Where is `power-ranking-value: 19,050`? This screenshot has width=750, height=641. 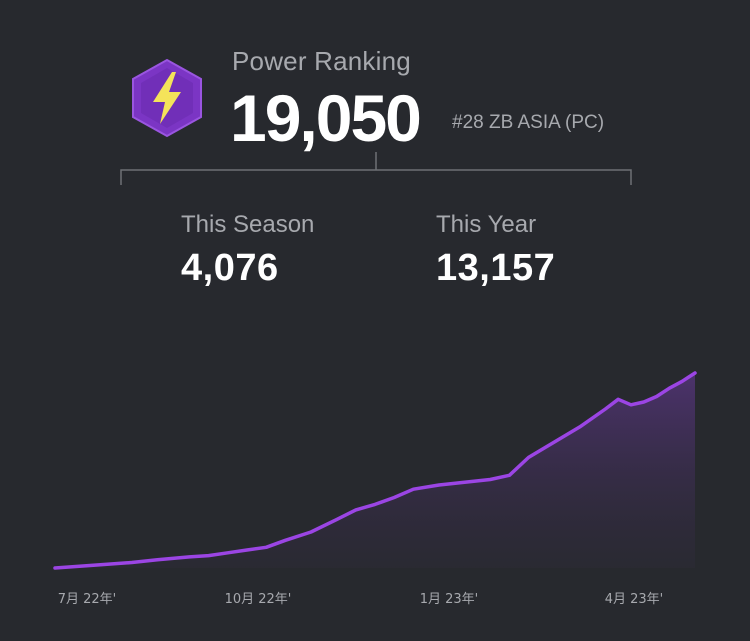 power-ranking-value: 19,050 is located at coordinates (326, 118).